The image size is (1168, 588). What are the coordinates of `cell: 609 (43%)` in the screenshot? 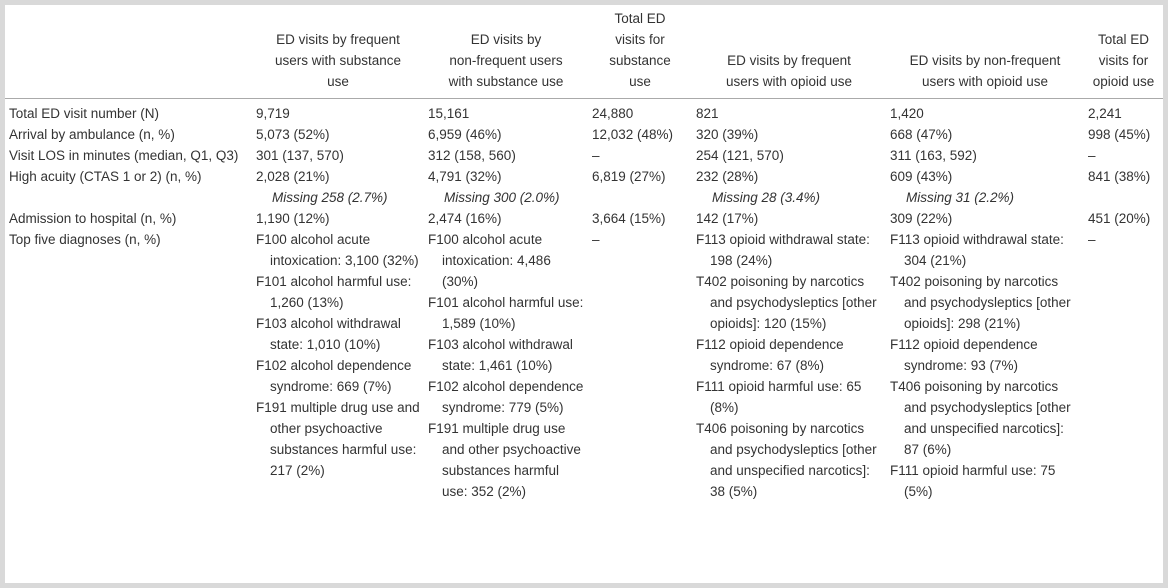 It's located at (921, 176).